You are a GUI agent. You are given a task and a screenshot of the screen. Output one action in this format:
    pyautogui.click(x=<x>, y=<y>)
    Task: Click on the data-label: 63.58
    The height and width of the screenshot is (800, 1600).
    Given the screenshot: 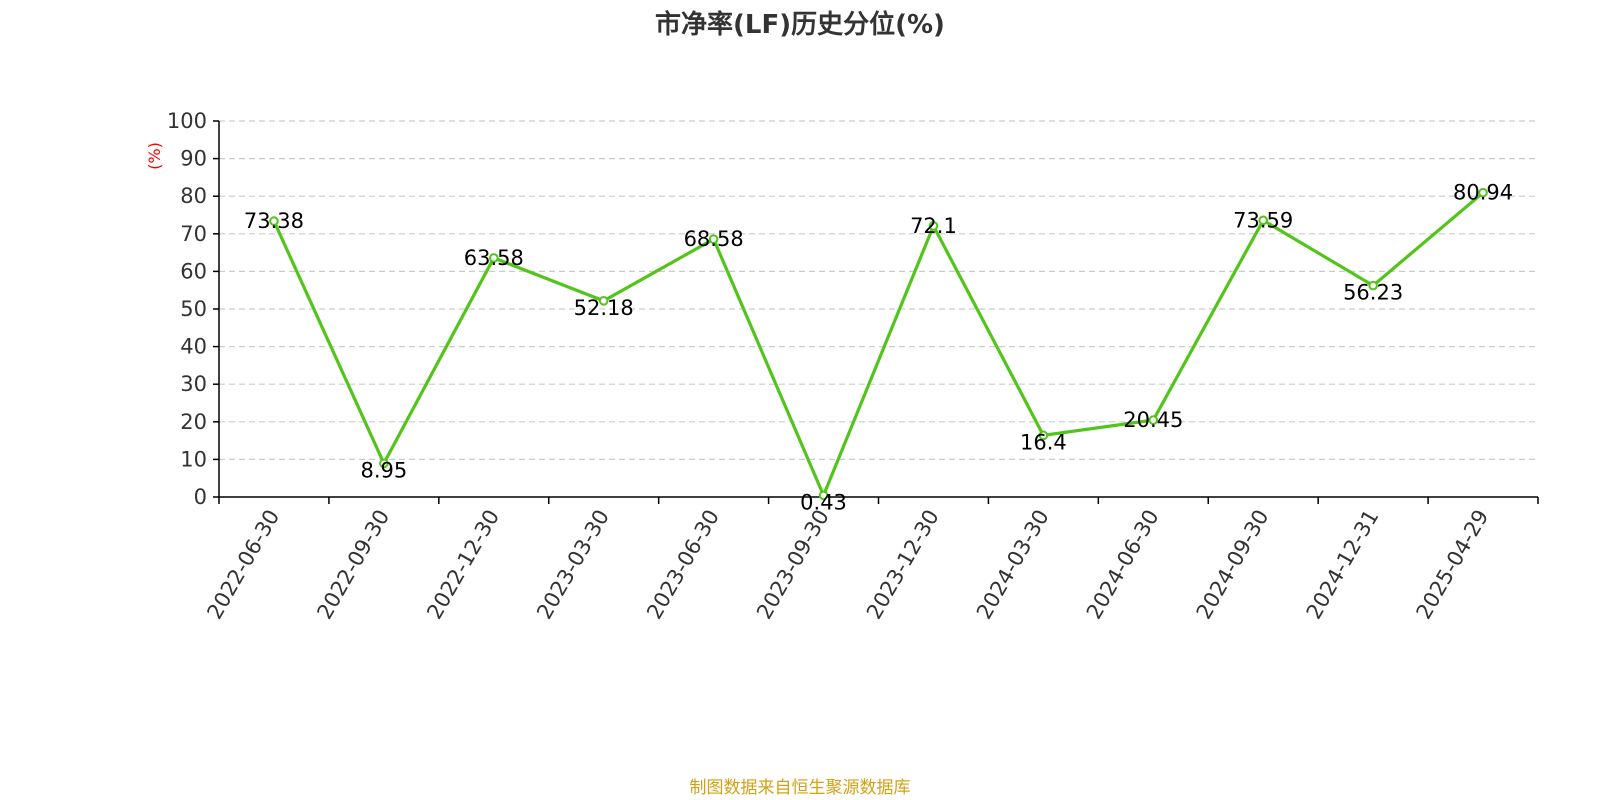 What is the action you would take?
    pyautogui.click(x=494, y=258)
    